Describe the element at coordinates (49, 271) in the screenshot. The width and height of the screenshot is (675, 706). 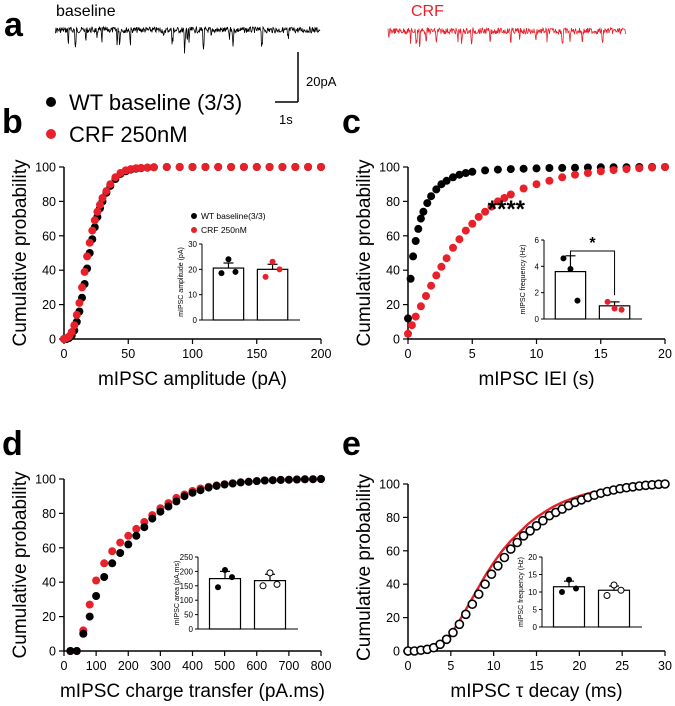
I see `y-tick-label: 40` at that location.